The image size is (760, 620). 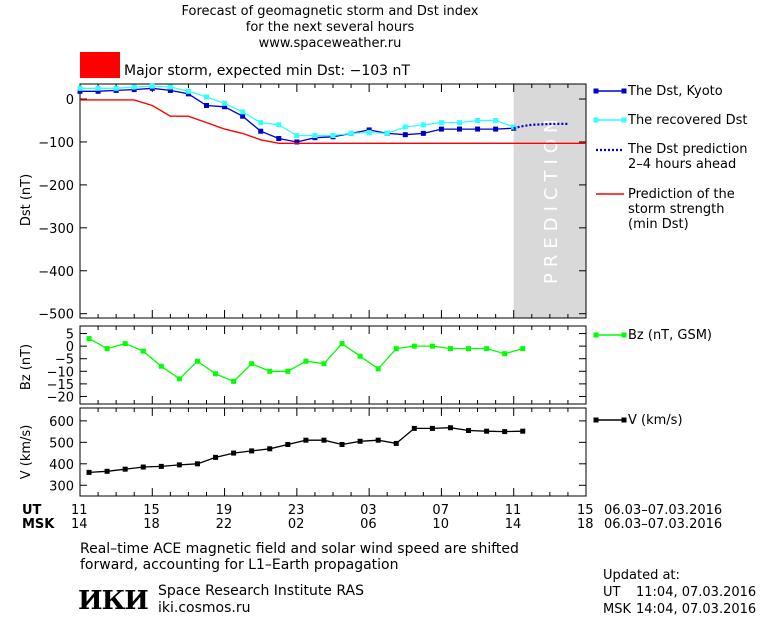 What do you see at coordinates (224, 524) in the screenshot?
I see `msk-tick-label: 22` at bounding box center [224, 524].